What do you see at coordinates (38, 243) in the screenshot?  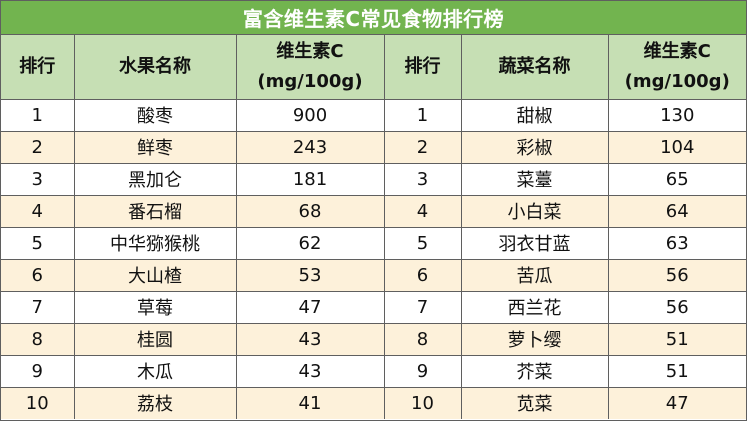 I see `fruit-rank-cell: 5` at bounding box center [38, 243].